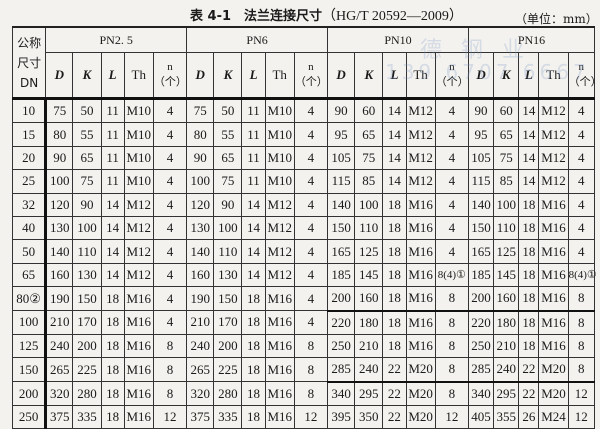  What do you see at coordinates (341, 134) in the screenshot?
I see `value-cell: 95` at bounding box center [341, 134].